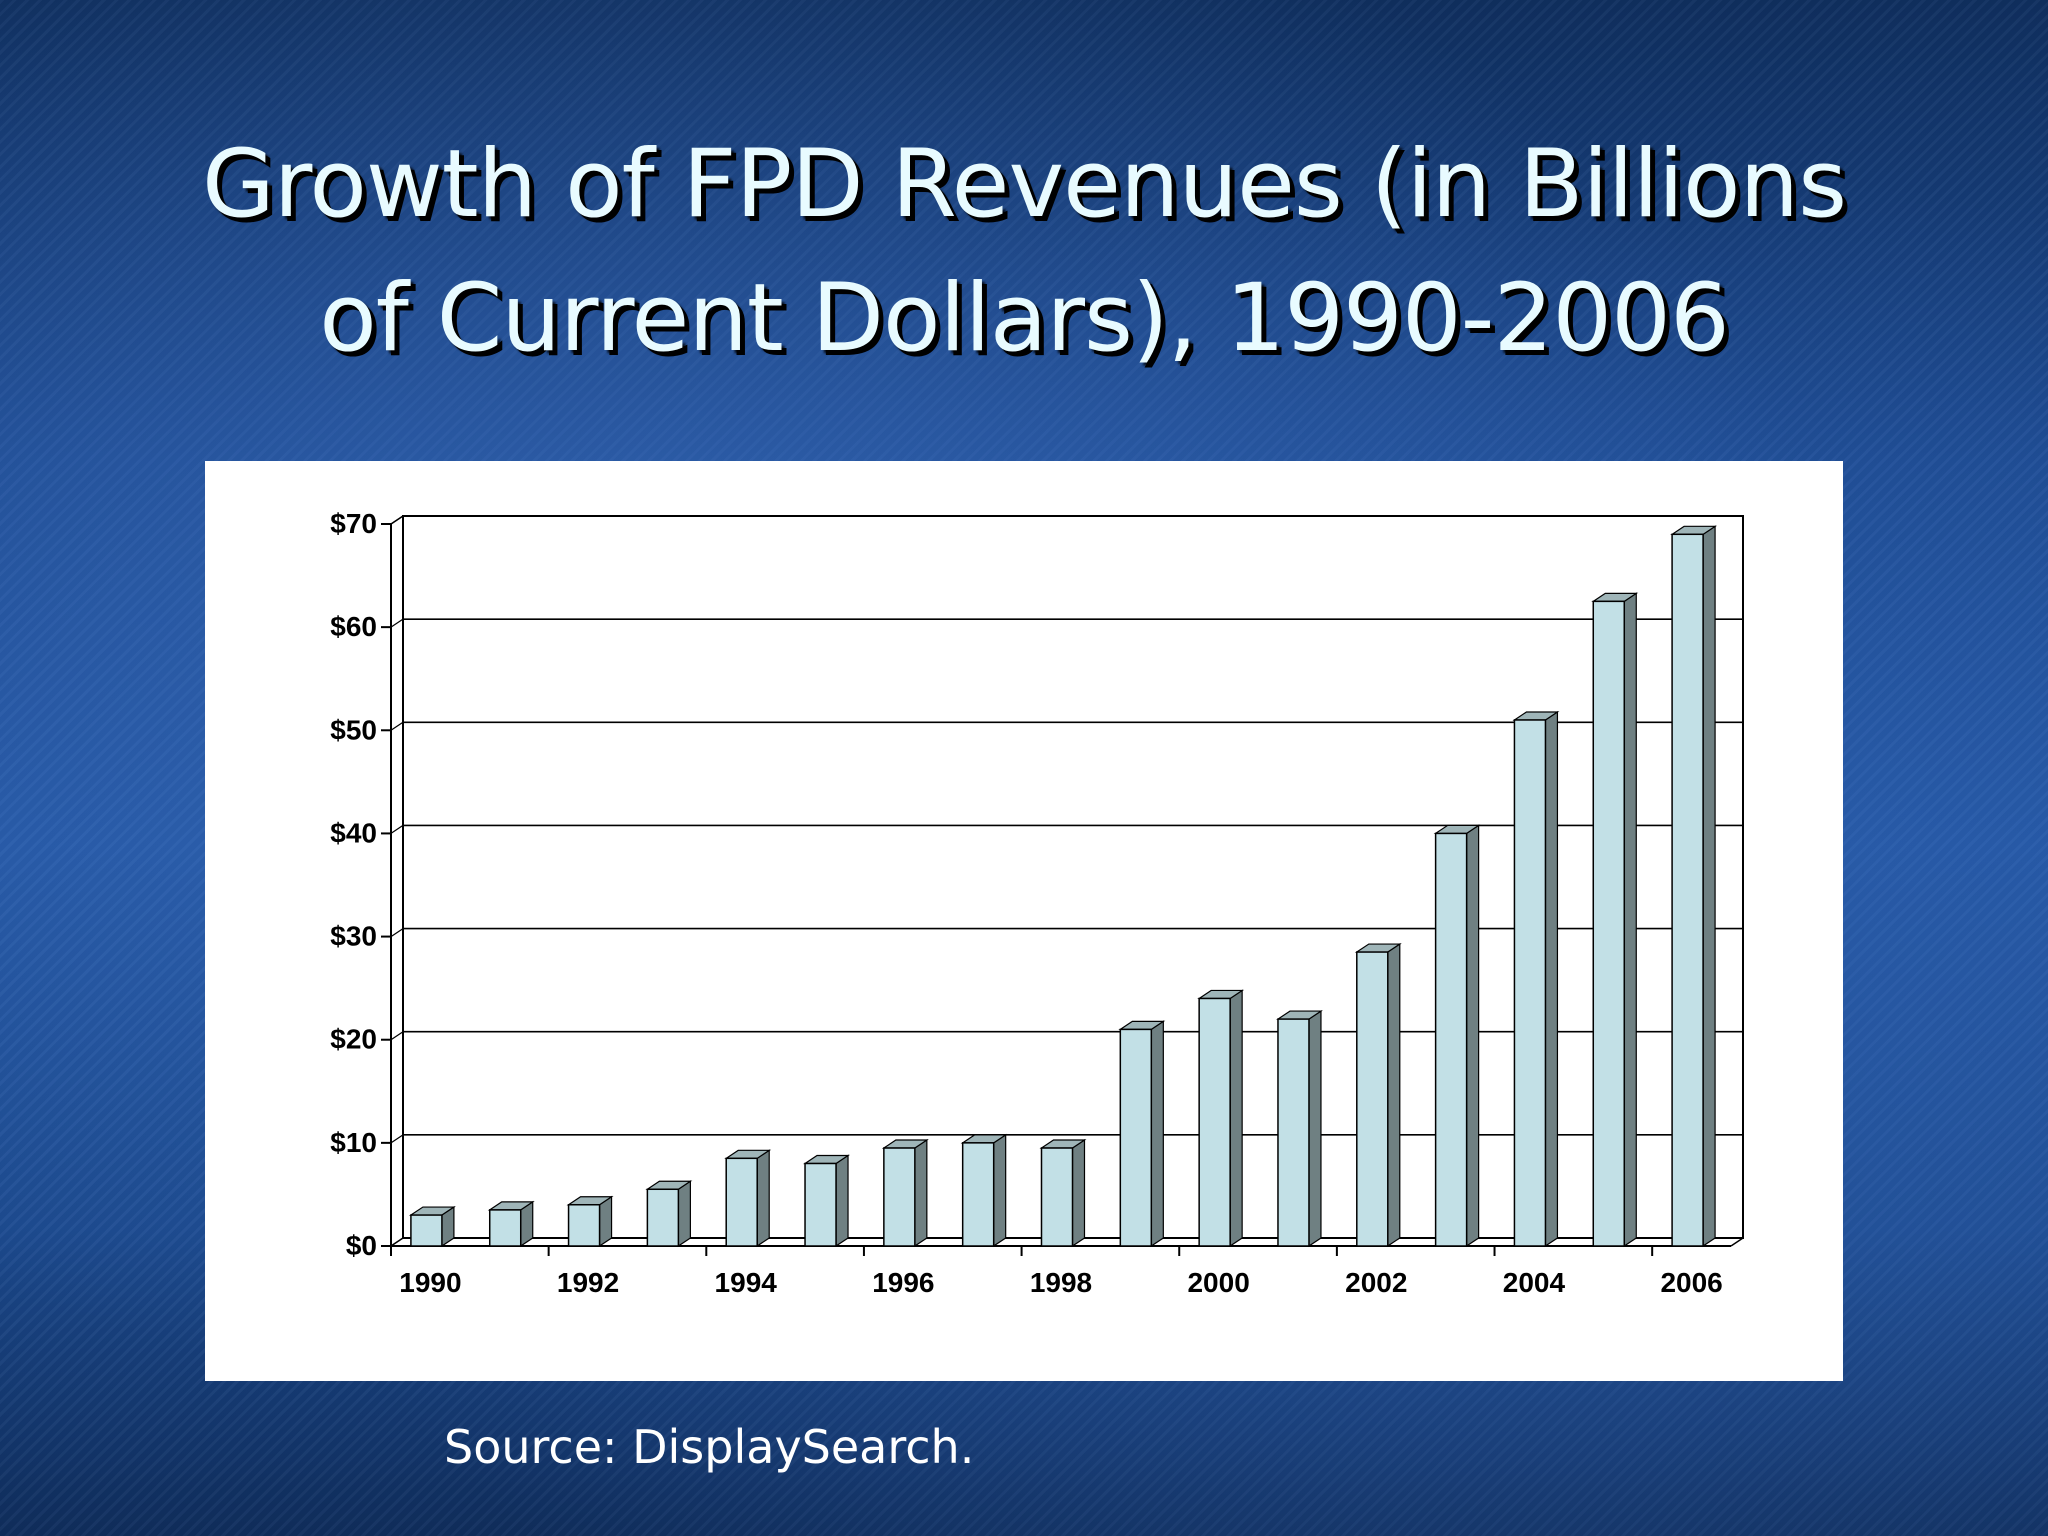 The width and height of the screenshot is (2048, 1536). I want to click on y-tick-label: $30, so click(353, 936).